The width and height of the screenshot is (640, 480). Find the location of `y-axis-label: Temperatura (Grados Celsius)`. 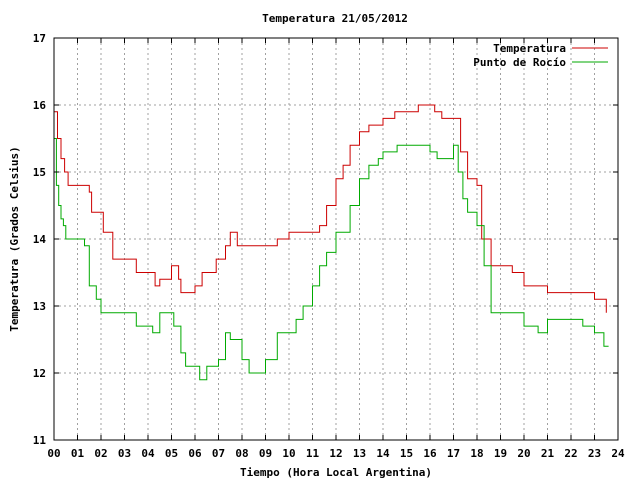

y-axis-label: Temperatura (Grados Celsius) is located at coordinates (14, 238).